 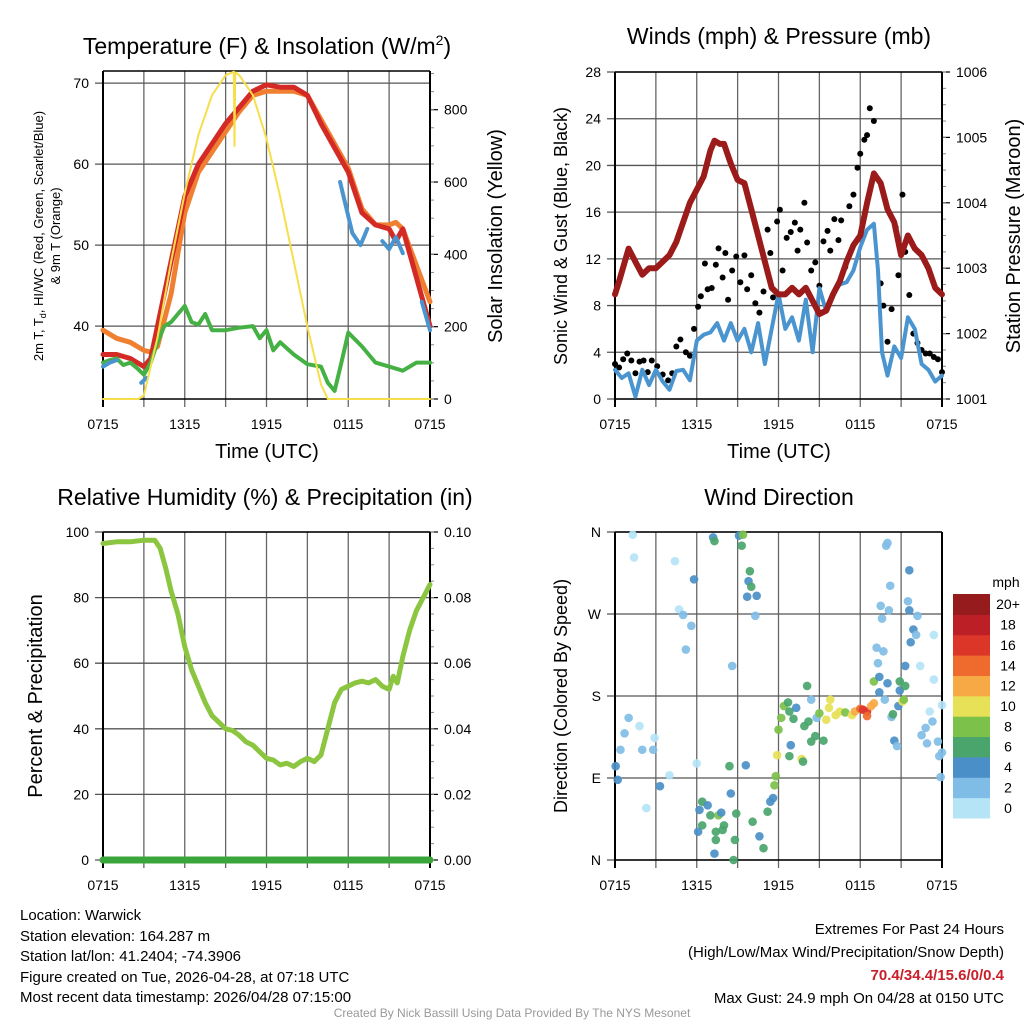 I want to click on colorbar-label: 12, so click(x=1008, y=686).